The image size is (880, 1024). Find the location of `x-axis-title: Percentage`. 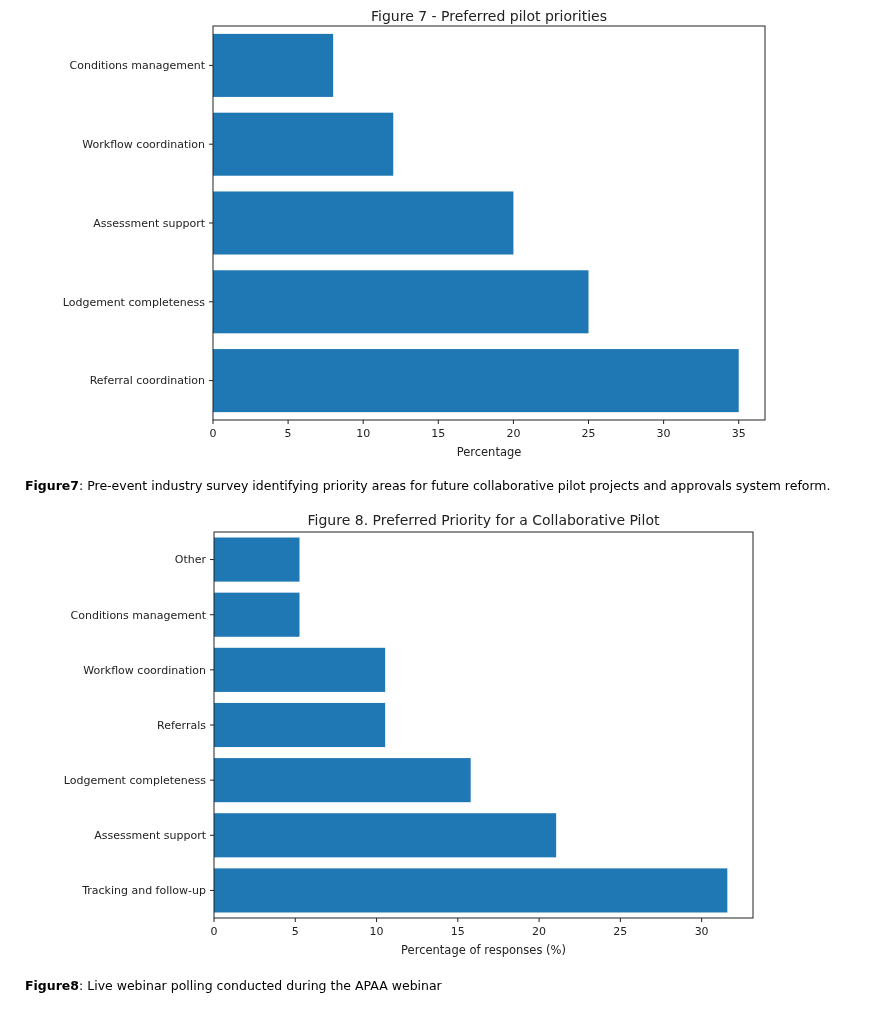

x-axis-title: Percentage is located at coordinates (489, 452).